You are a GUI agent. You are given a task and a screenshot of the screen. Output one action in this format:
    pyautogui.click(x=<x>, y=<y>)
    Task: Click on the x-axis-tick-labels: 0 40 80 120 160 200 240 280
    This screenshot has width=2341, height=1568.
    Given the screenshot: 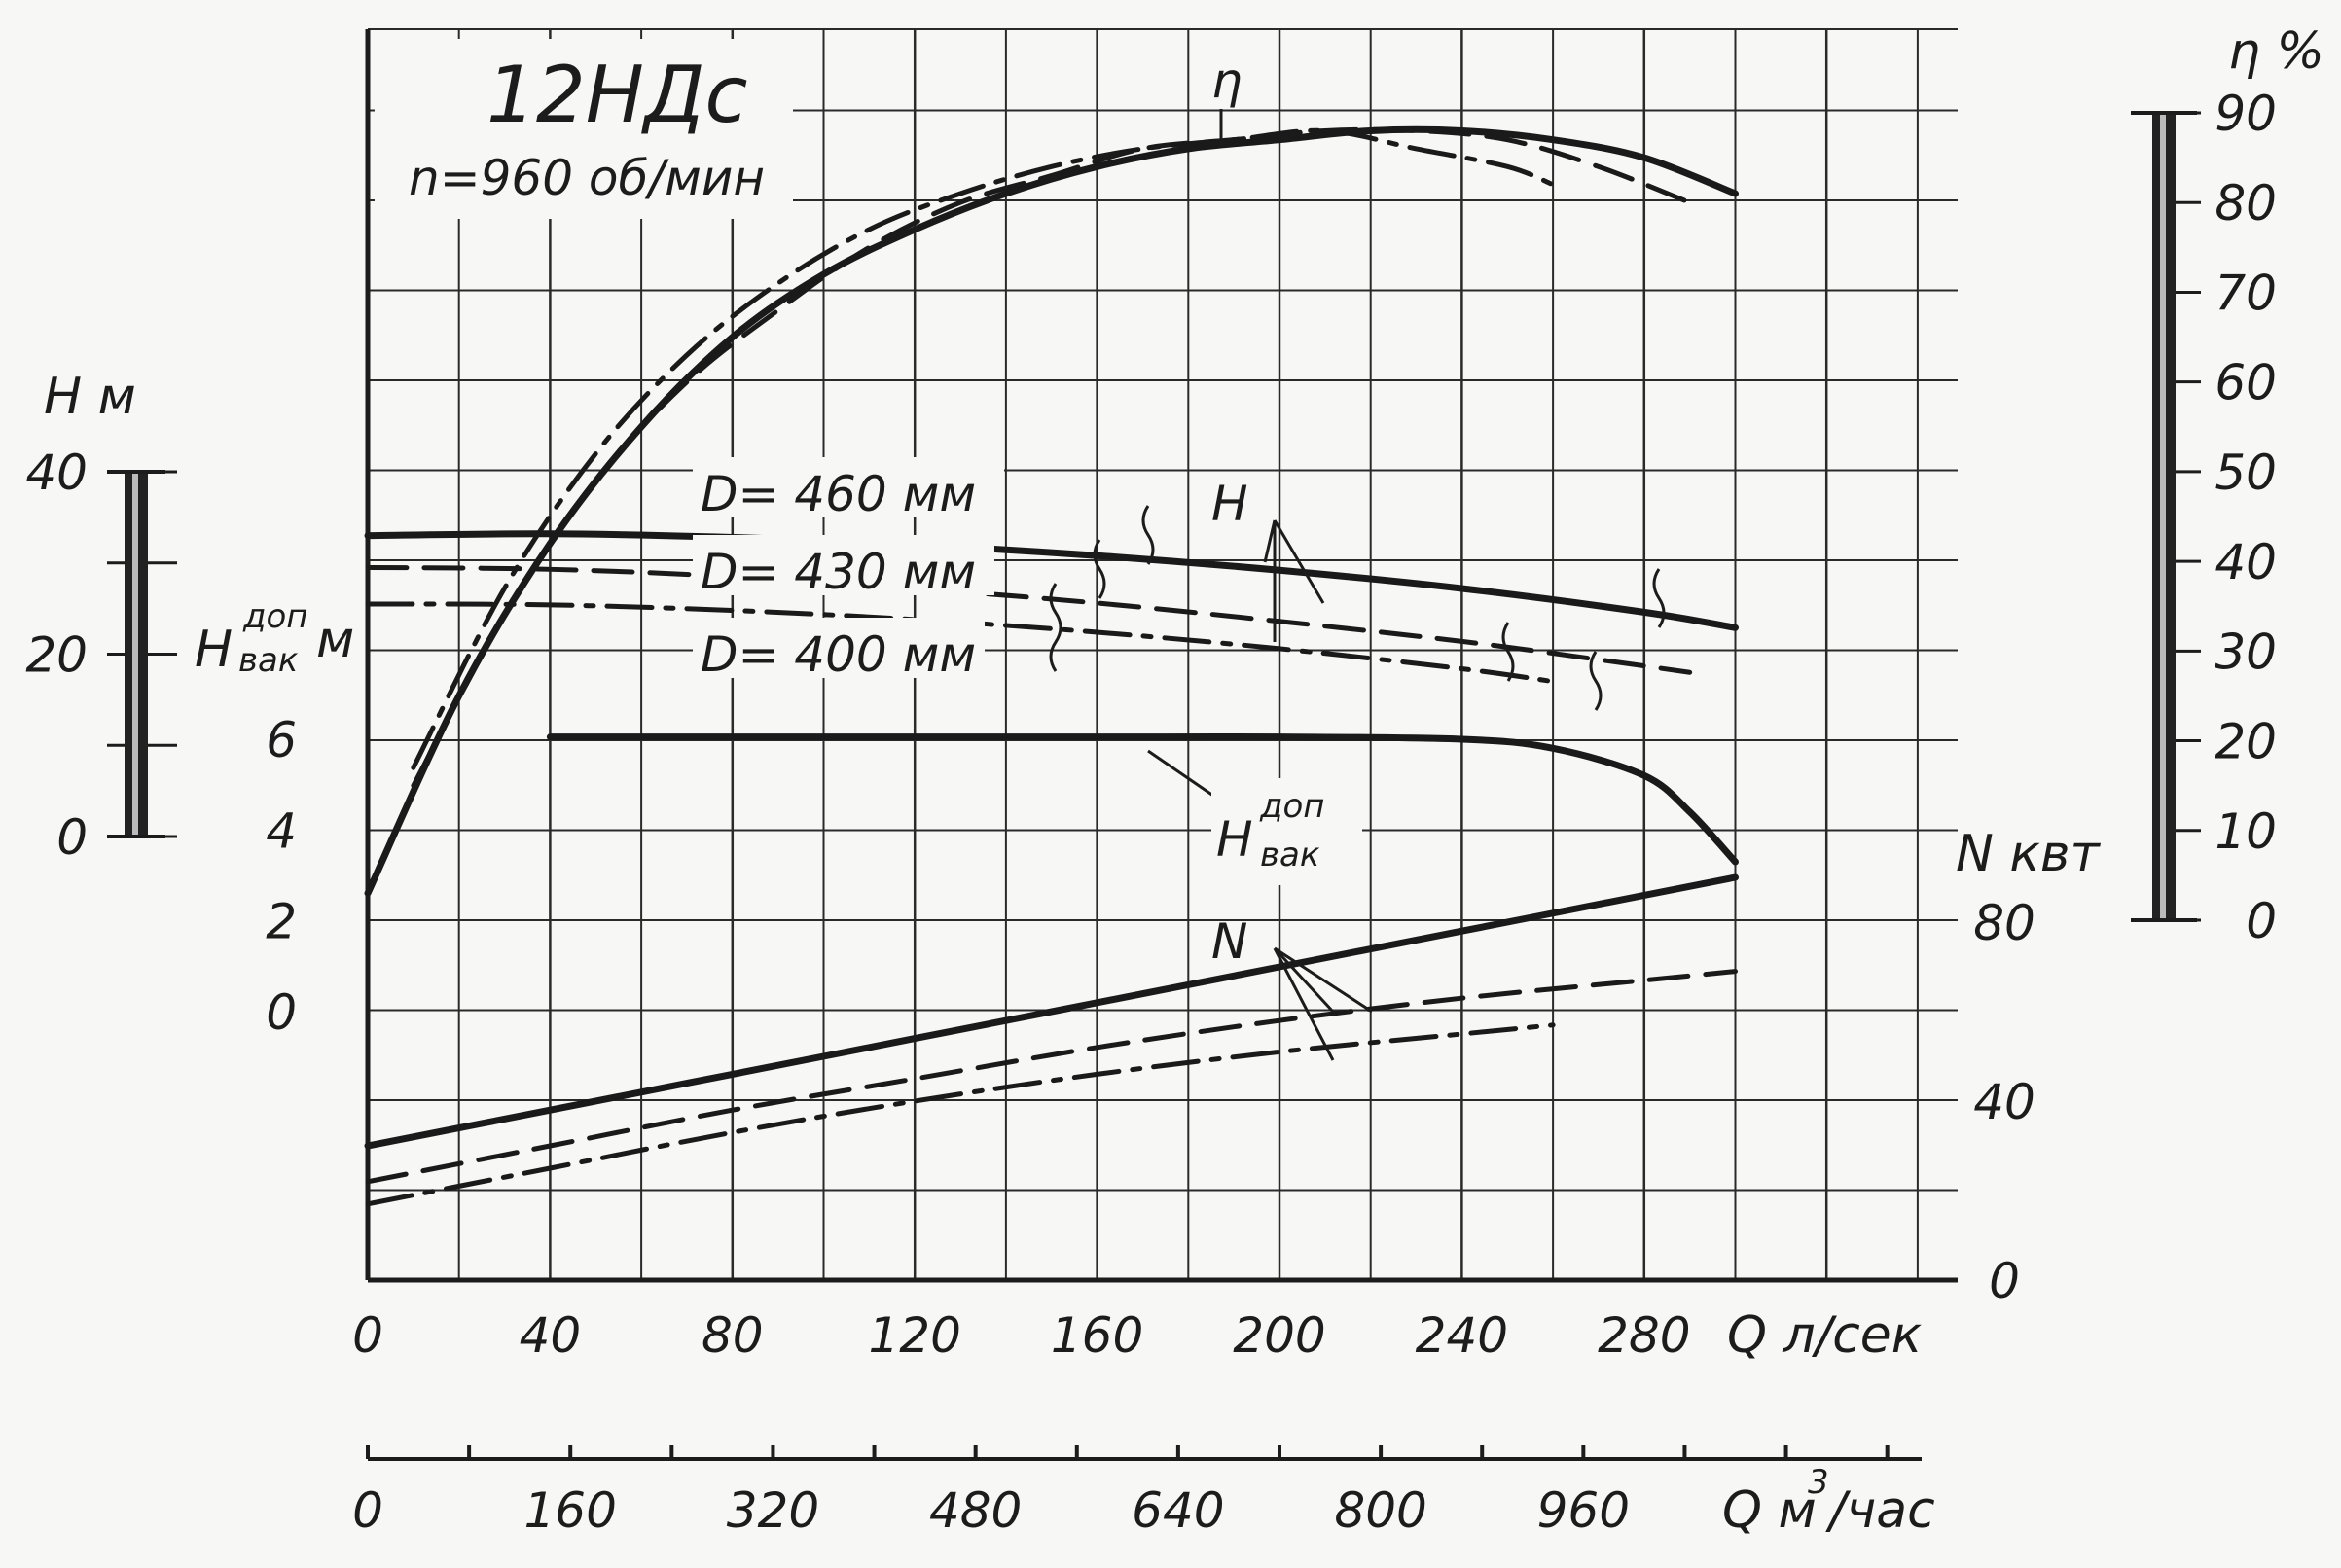 What is the action you would take?
    pyautogui.click(x=1021, y=1336)
    